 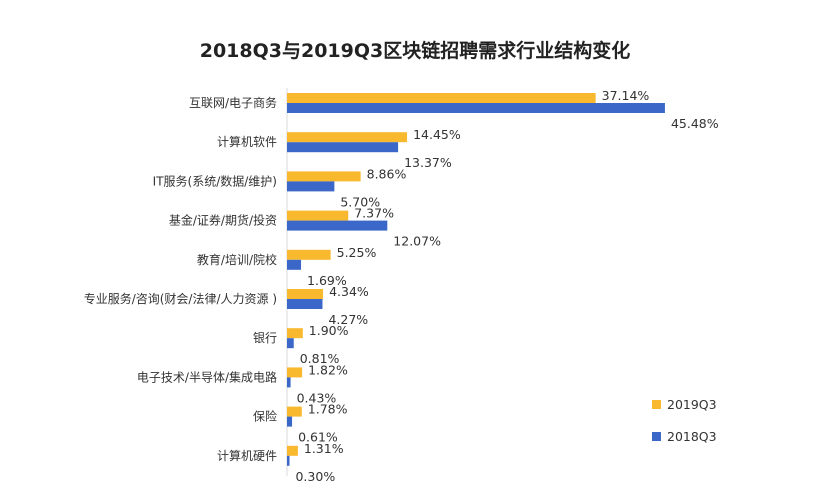 I want to click on category-label: 计算机软件, so click(x=247, y=141).